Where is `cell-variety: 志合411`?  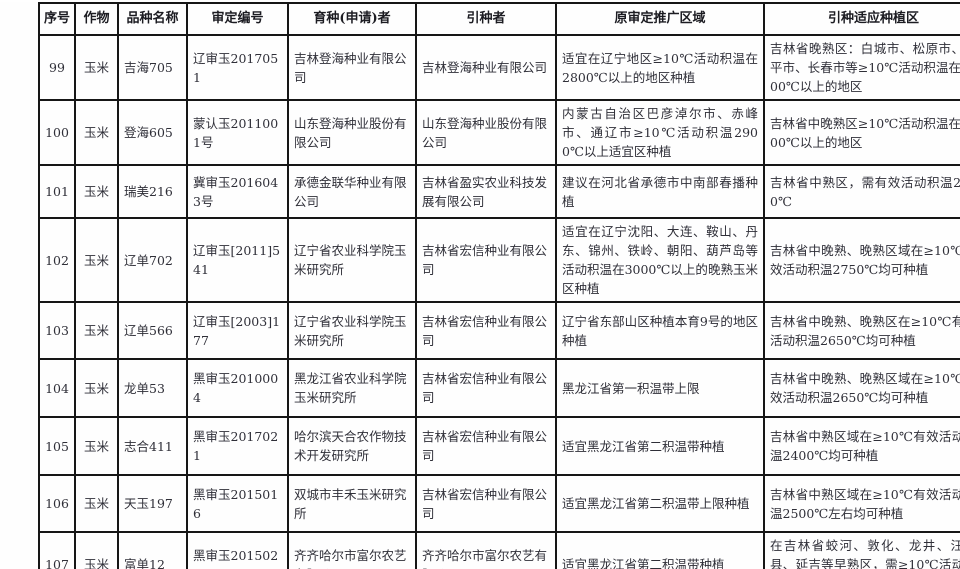
cell-variety: 志合411 is located at coordinates (152, 446).